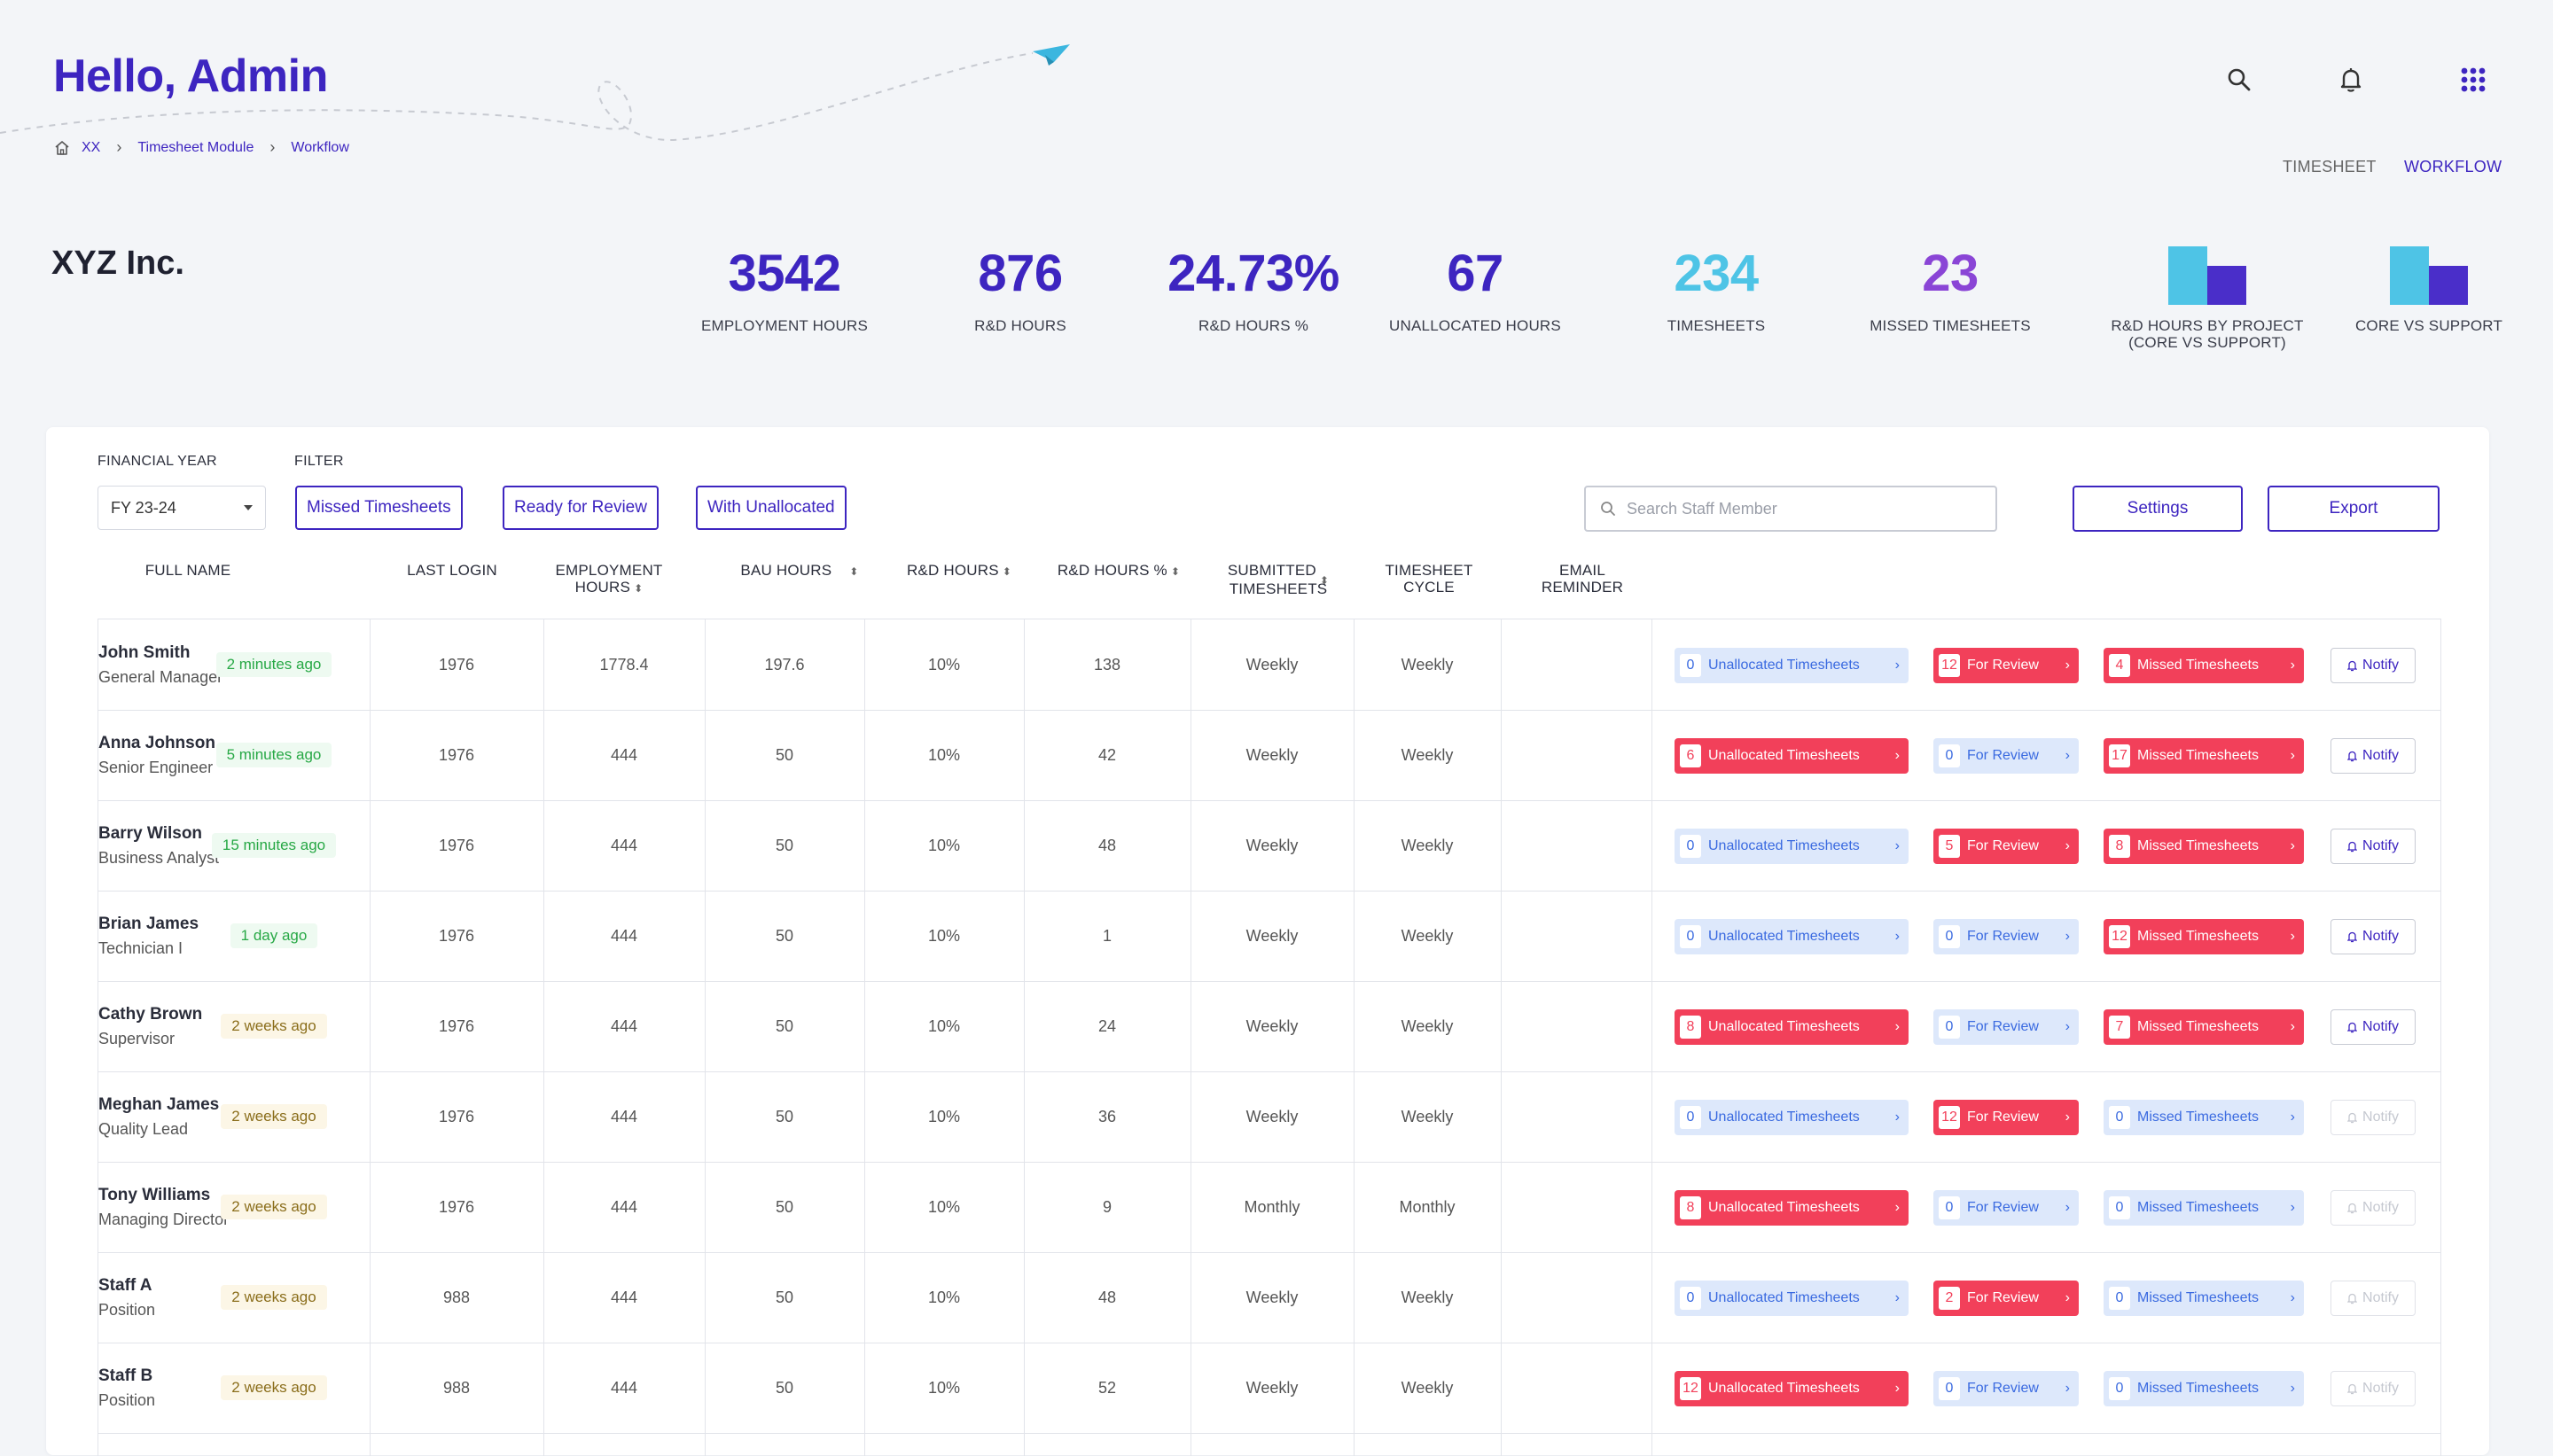  Describe the element at coordinates (320, 147) in the screenshot. I see `breadcrumb-item-workflow: Workflow` at that location.